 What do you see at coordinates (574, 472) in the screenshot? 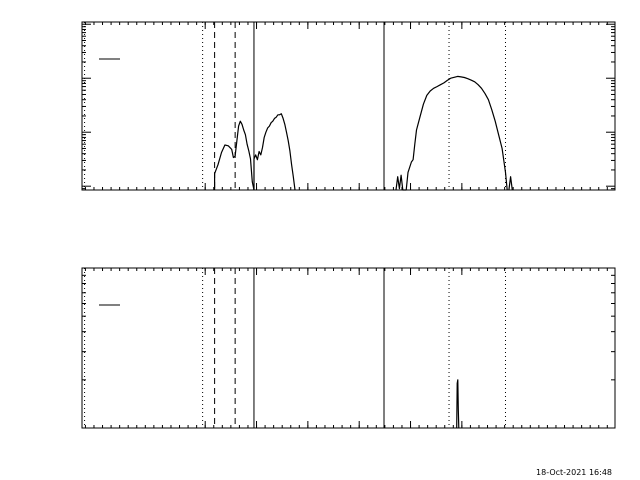
I see `footer-timestamp: 18-Oct-2021 16:48` at bounding box center [574, 472].